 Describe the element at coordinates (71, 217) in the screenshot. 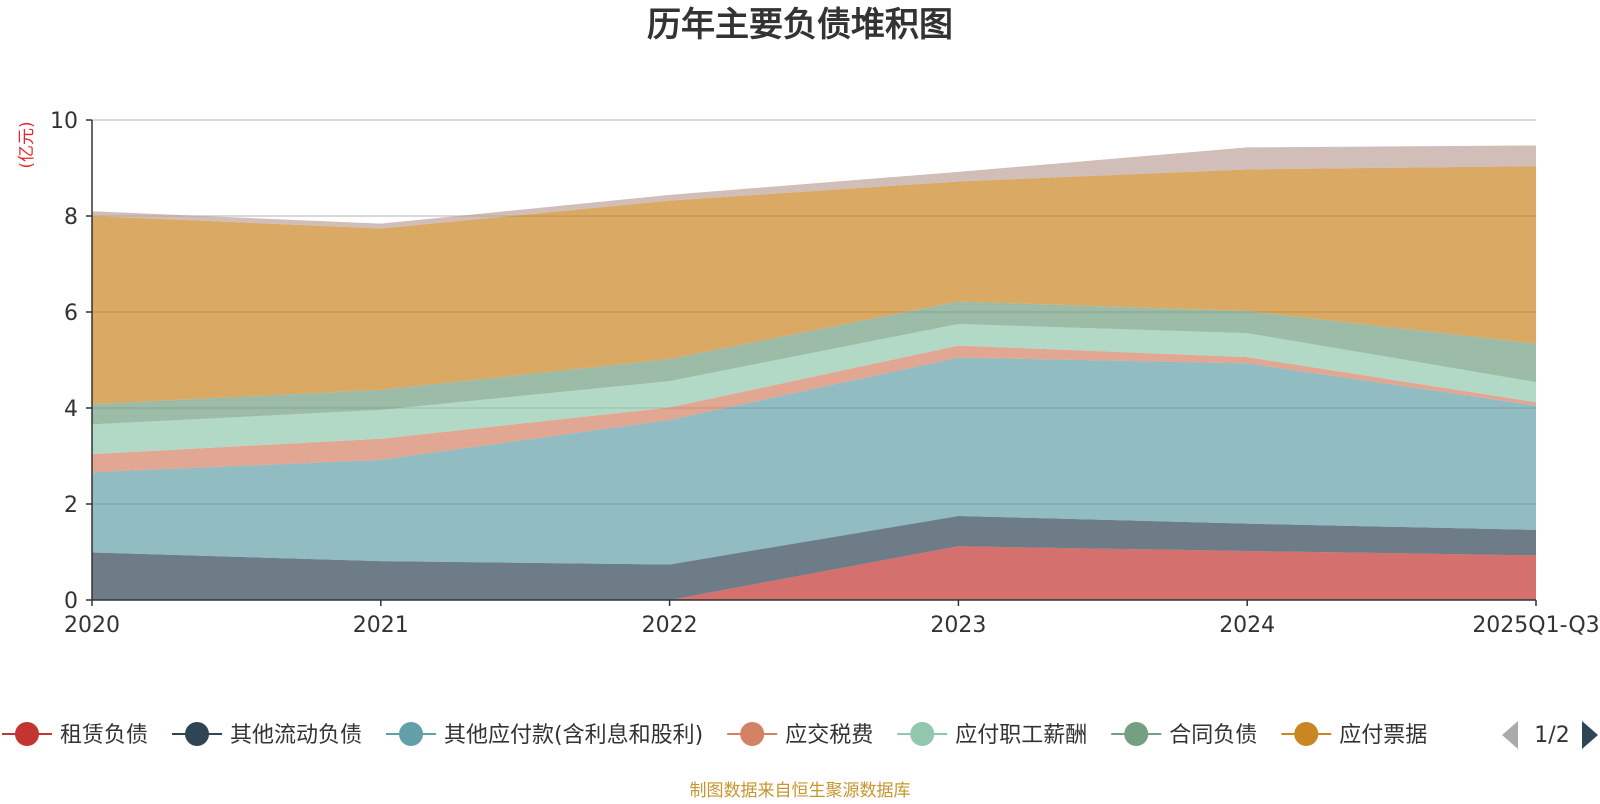

I see `y-tick-label-8: 8` at that location.